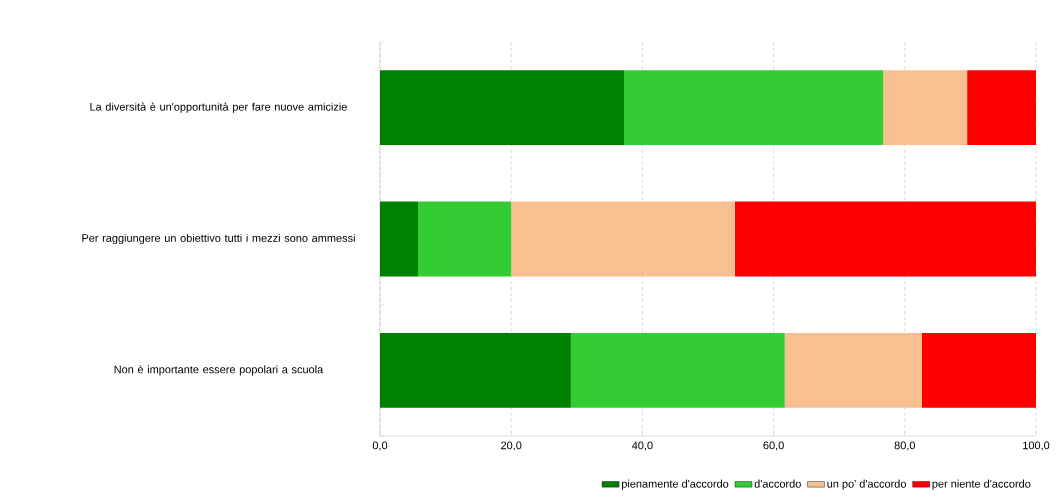  I want to click on x-tick-label: 20,0, so click(511, 446).